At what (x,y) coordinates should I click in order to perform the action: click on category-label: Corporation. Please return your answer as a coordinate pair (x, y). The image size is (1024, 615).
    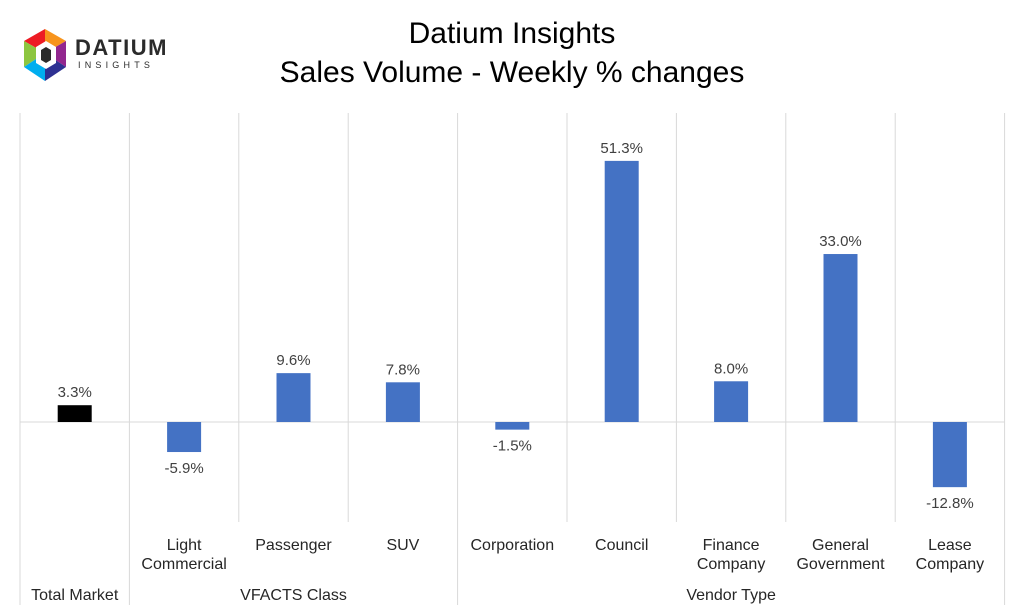
    Looking at the image, I should click on (512, 545).